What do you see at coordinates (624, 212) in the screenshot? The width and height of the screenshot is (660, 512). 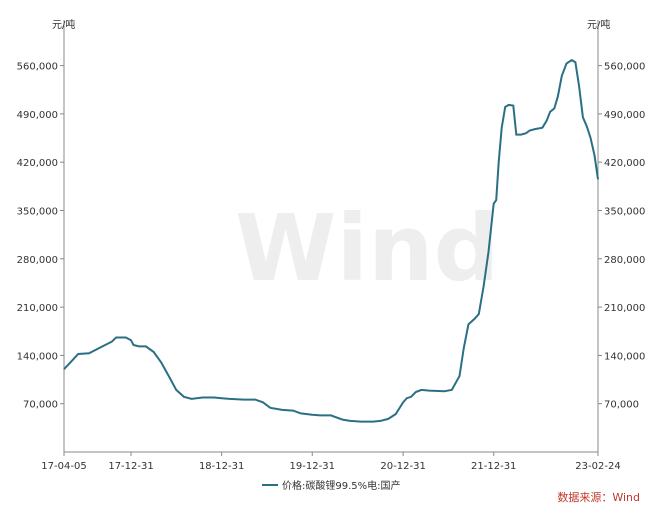 I see `y-tick-label-right: 350,000` at bounding box center [624, 212].